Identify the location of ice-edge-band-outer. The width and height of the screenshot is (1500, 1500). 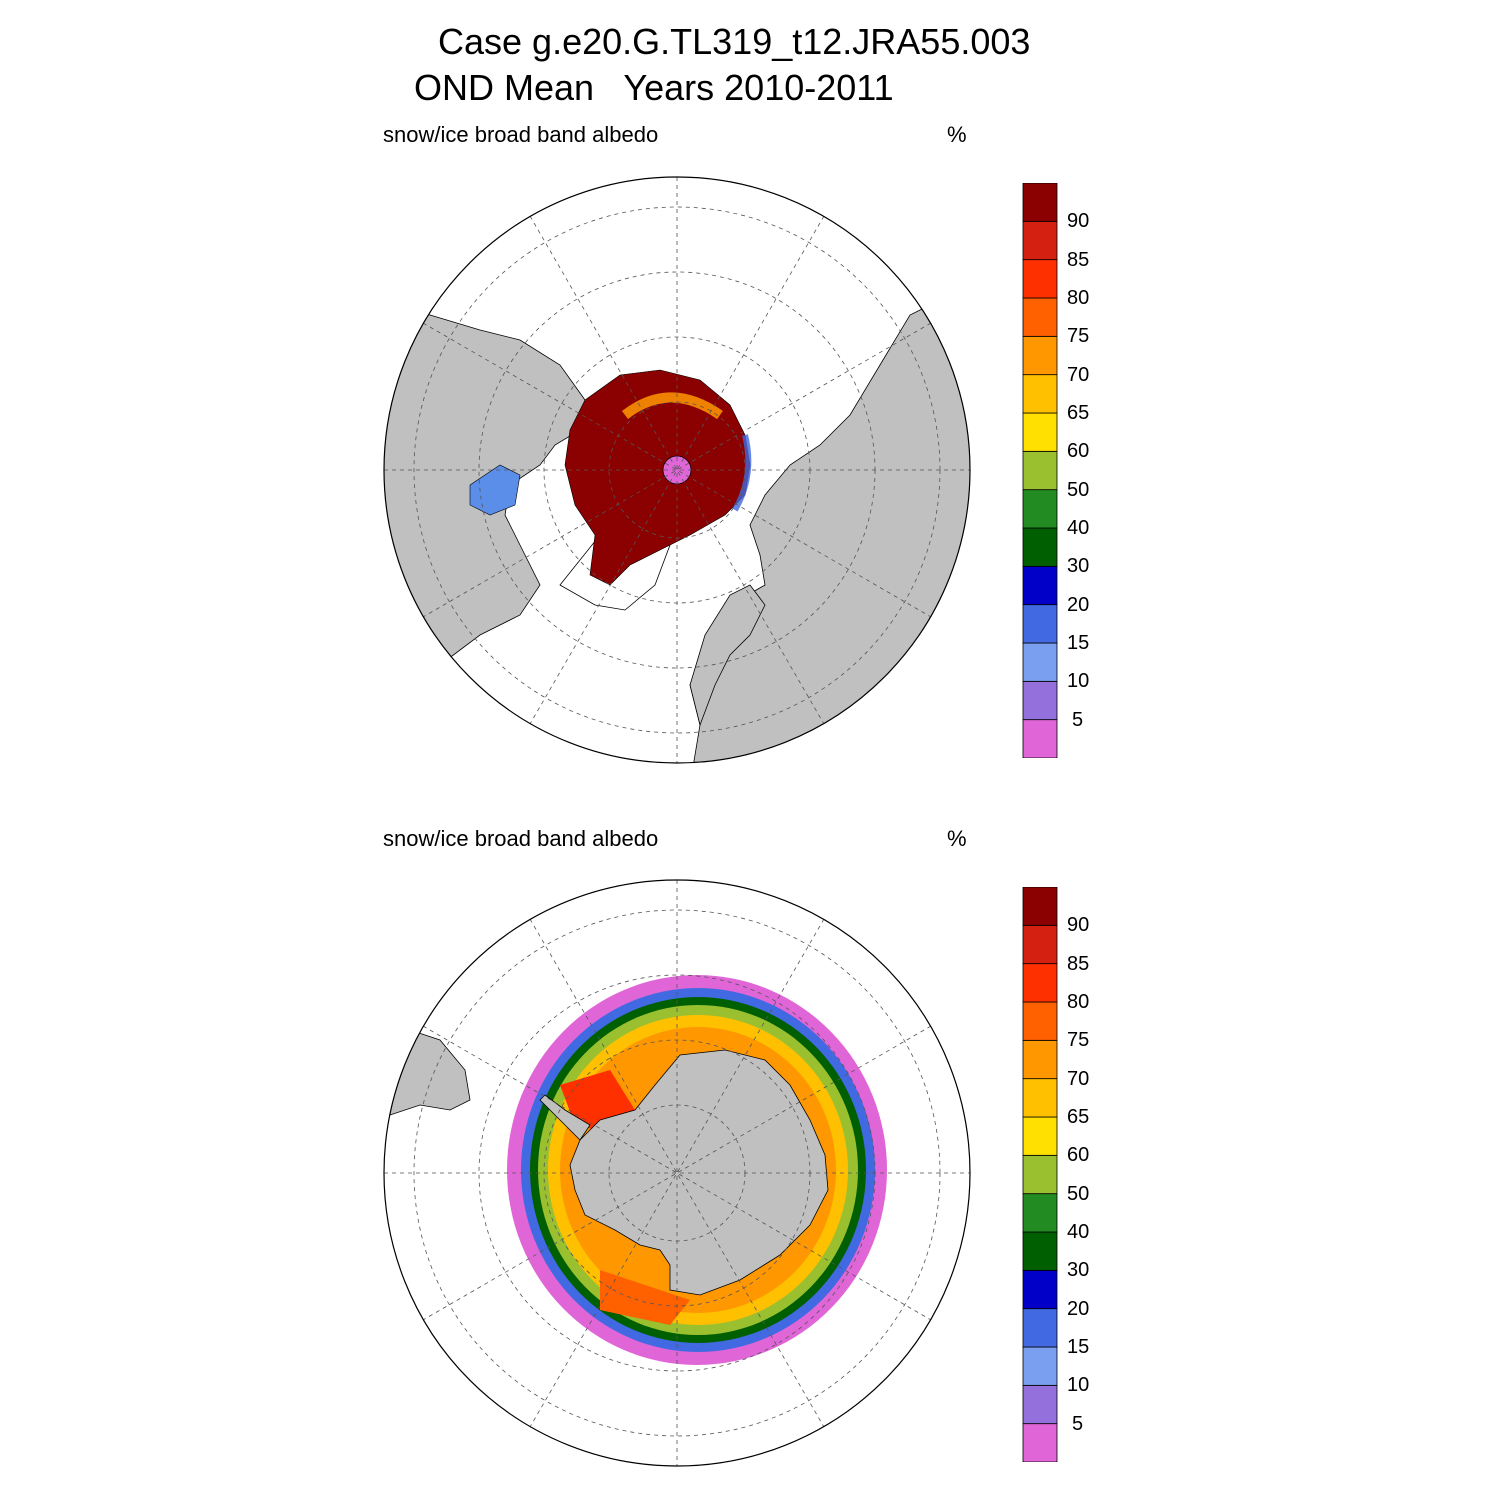
(742, 473).